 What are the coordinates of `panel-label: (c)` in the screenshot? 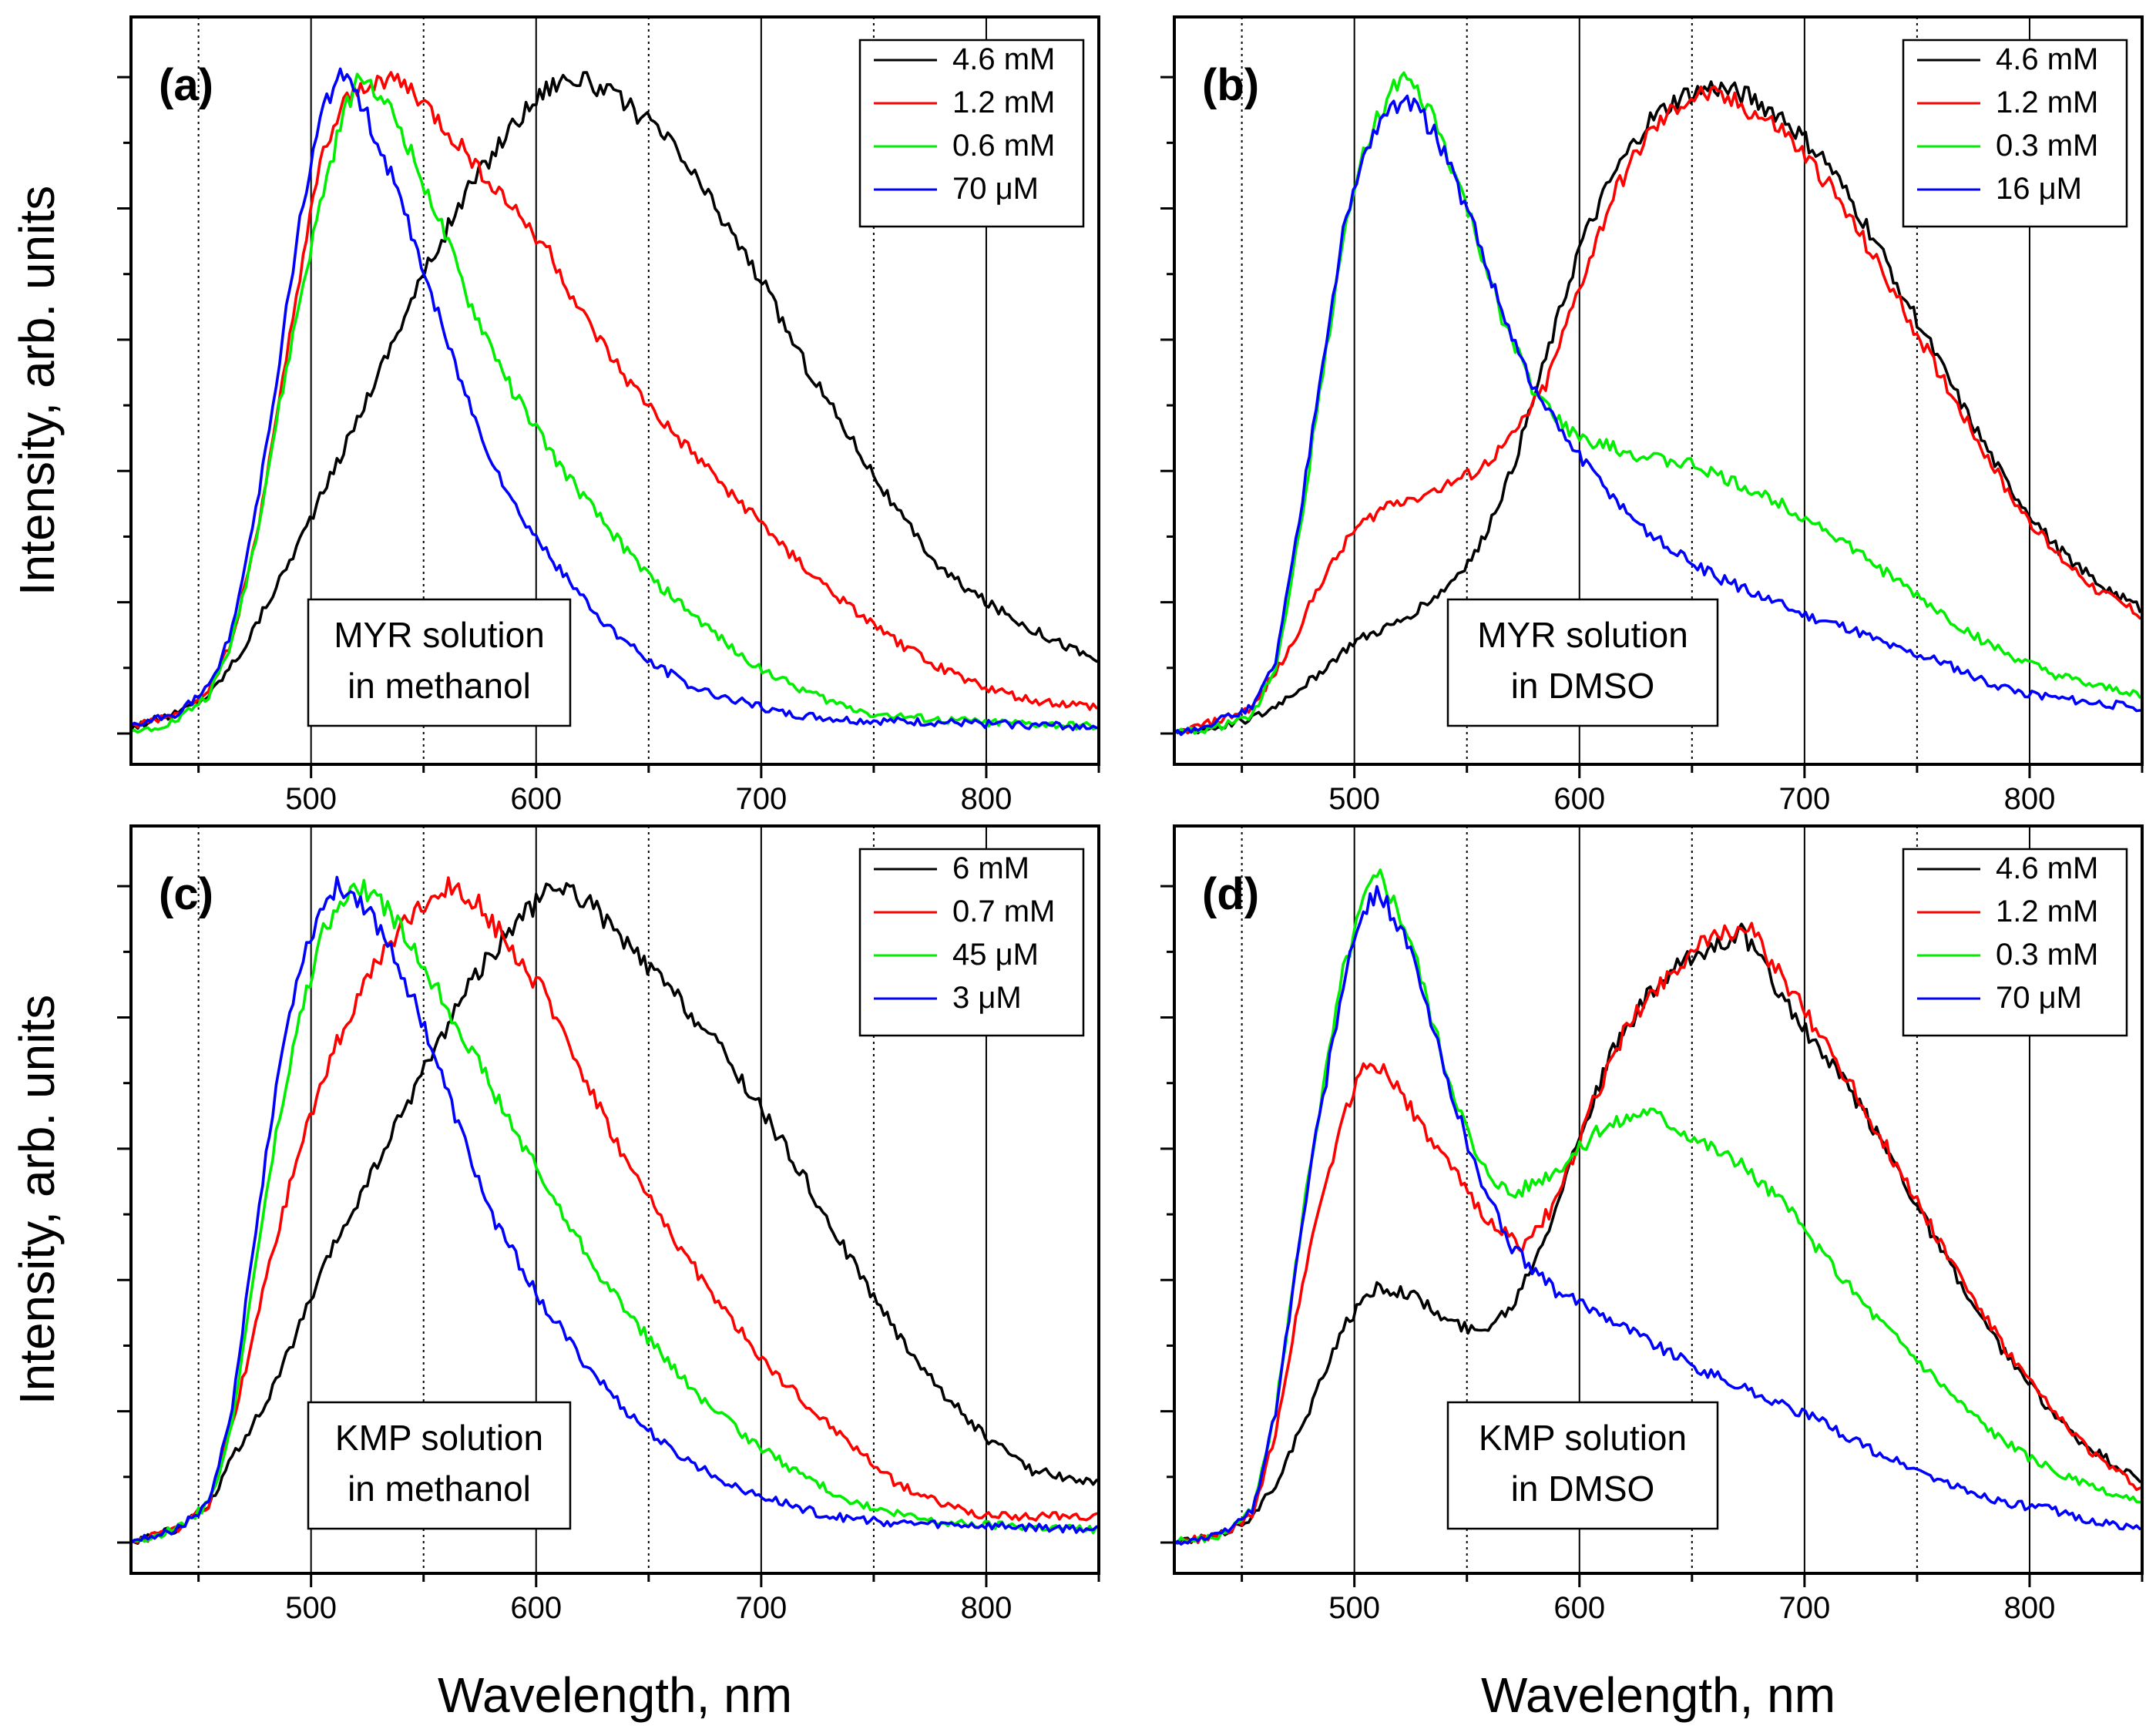 It's located at (186, 894).